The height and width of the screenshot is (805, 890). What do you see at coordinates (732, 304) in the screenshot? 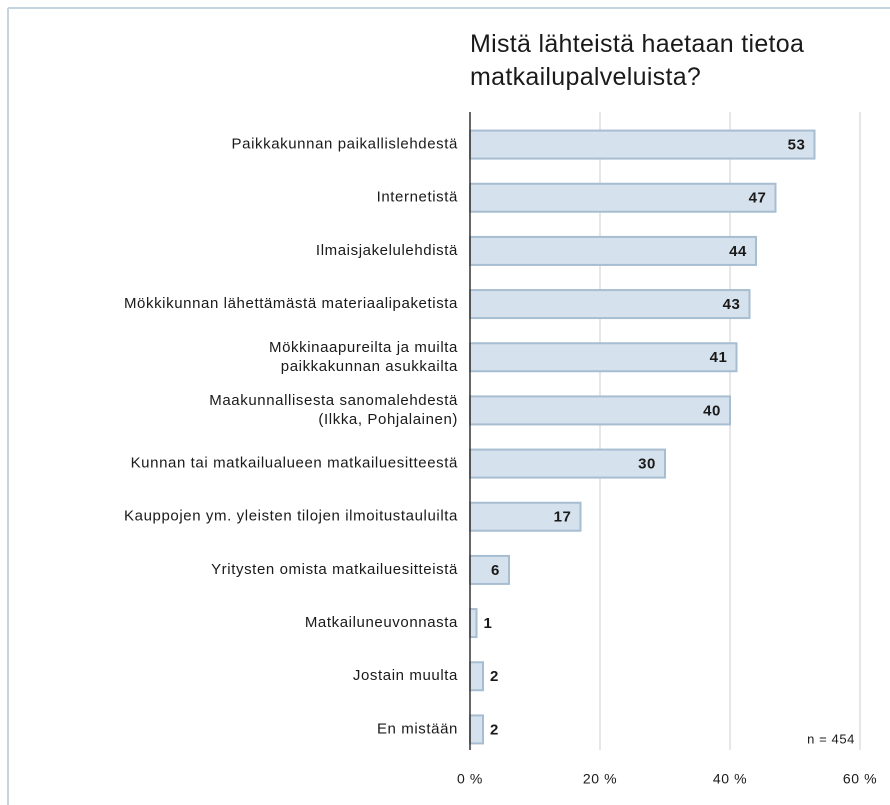
I see `value-label: 43` at bounding box center [732, 304].